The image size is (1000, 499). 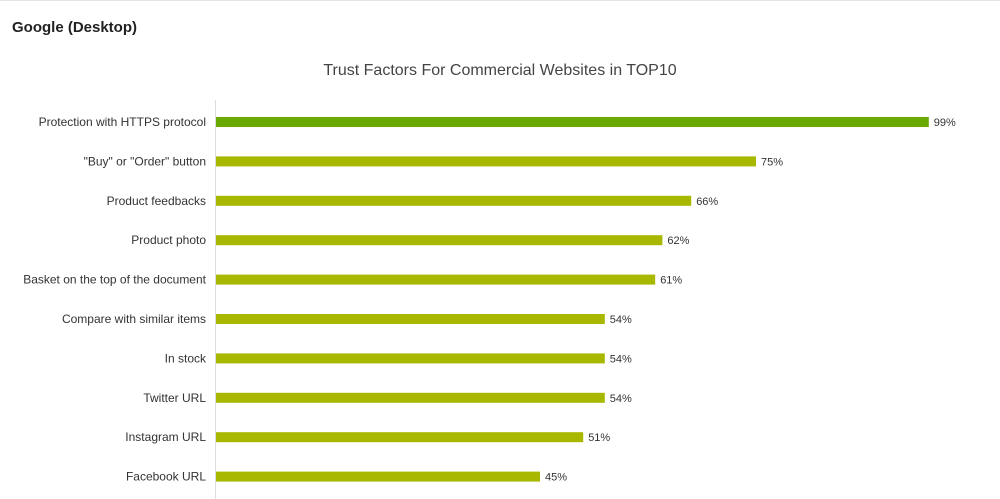 I want to click on top-border, so click(x=500, y=0).